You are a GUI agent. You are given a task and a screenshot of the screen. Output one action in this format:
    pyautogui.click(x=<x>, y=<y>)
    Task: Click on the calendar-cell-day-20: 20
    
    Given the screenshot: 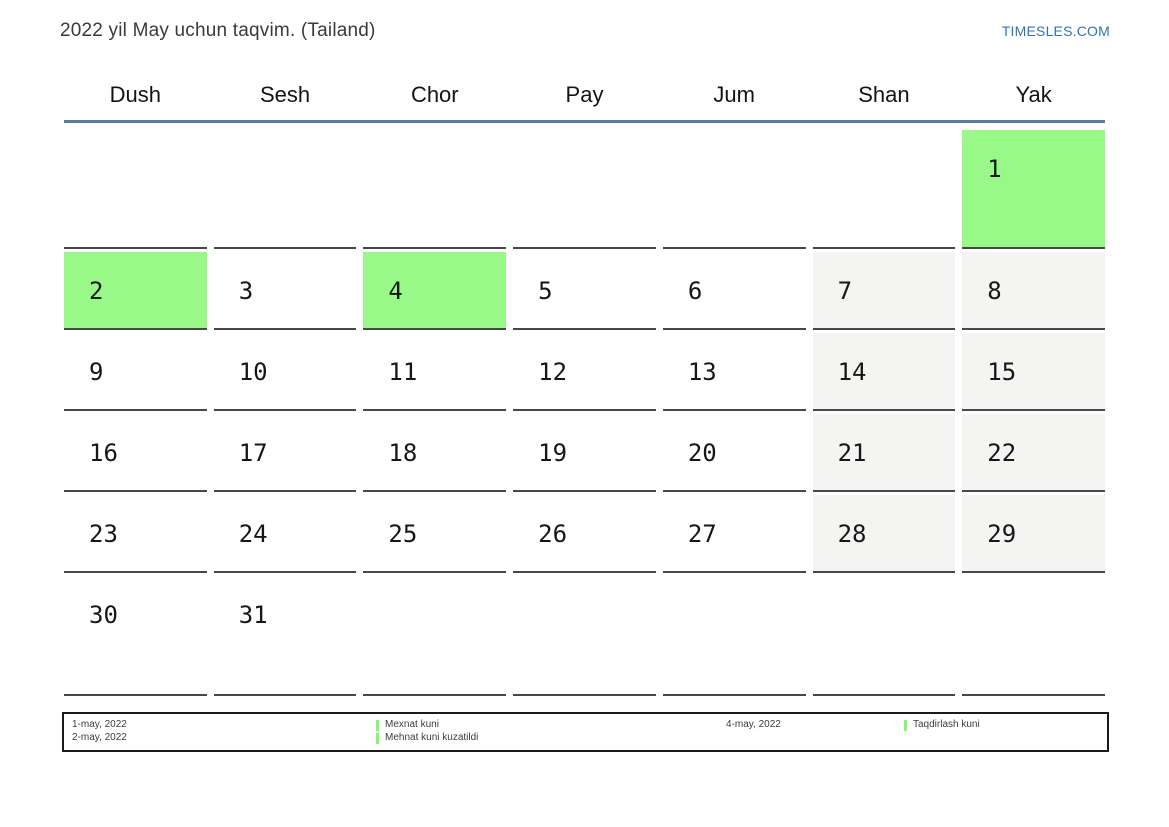 What is the action you would take?
    pyautogui.click(x=734, y=453)
    